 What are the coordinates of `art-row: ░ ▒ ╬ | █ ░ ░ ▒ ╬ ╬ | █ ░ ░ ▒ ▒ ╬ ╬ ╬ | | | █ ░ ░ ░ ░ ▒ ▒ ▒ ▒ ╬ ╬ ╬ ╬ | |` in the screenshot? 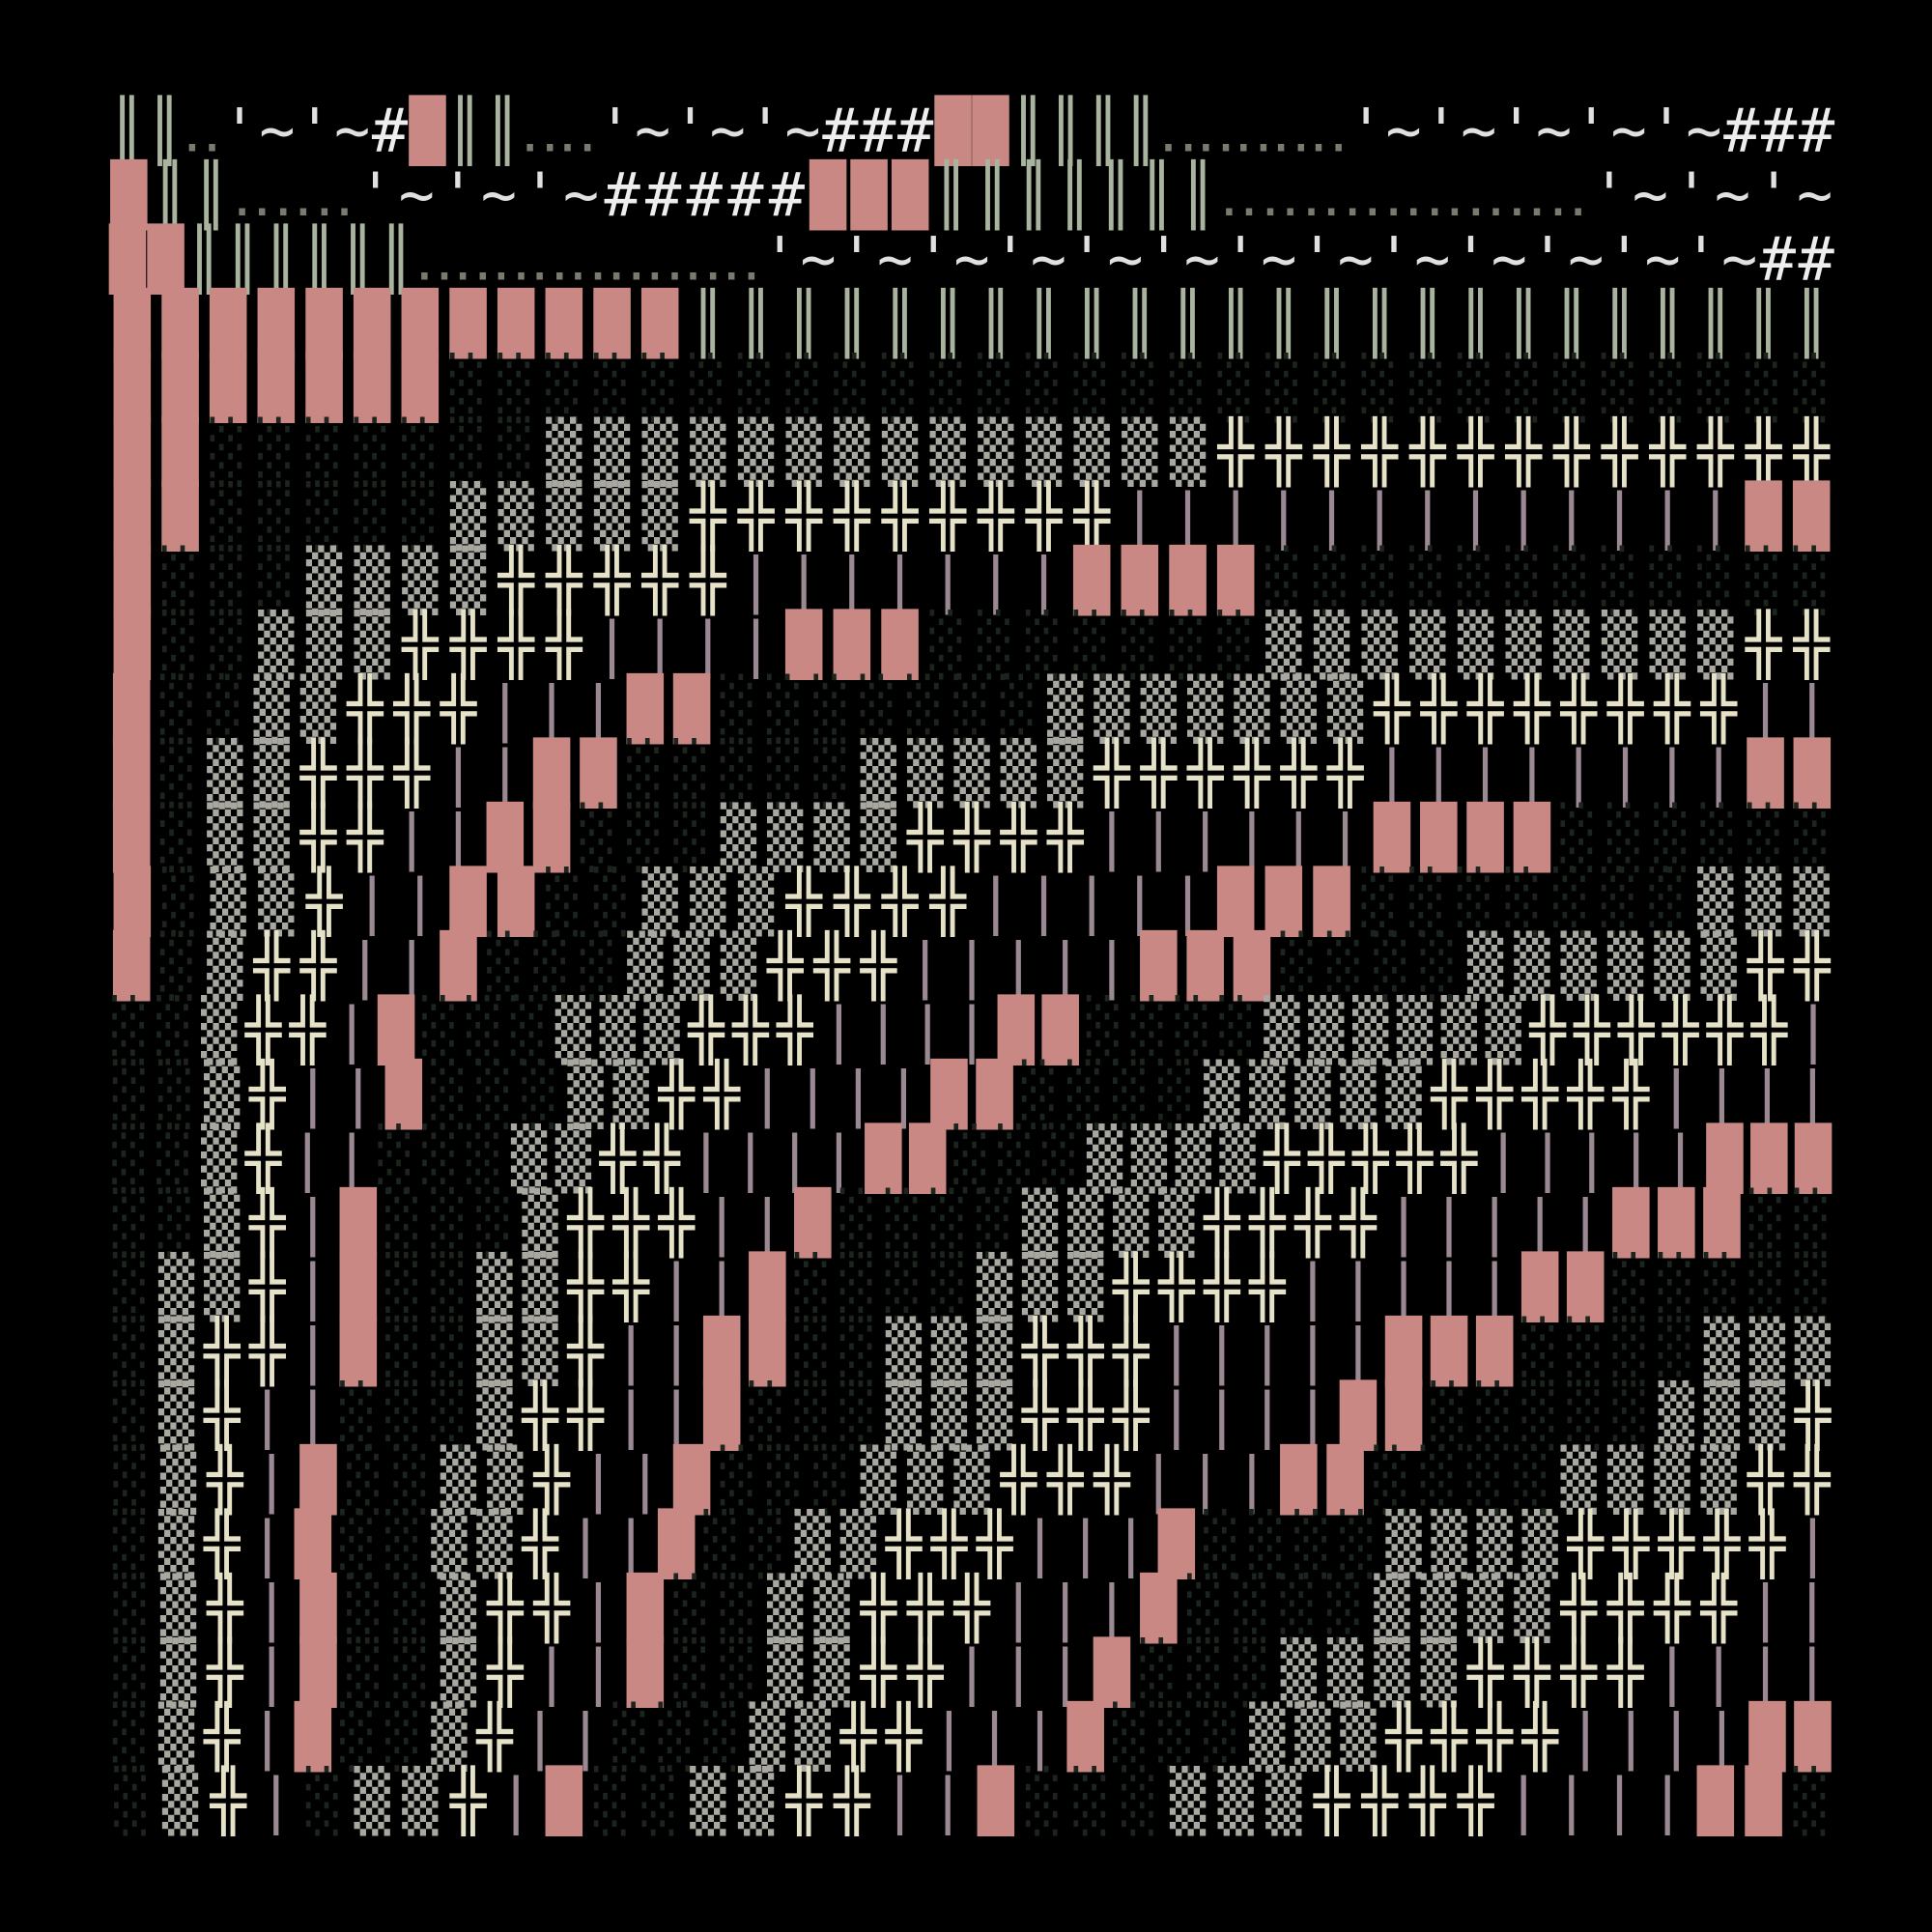 It's located at (971, 1608).